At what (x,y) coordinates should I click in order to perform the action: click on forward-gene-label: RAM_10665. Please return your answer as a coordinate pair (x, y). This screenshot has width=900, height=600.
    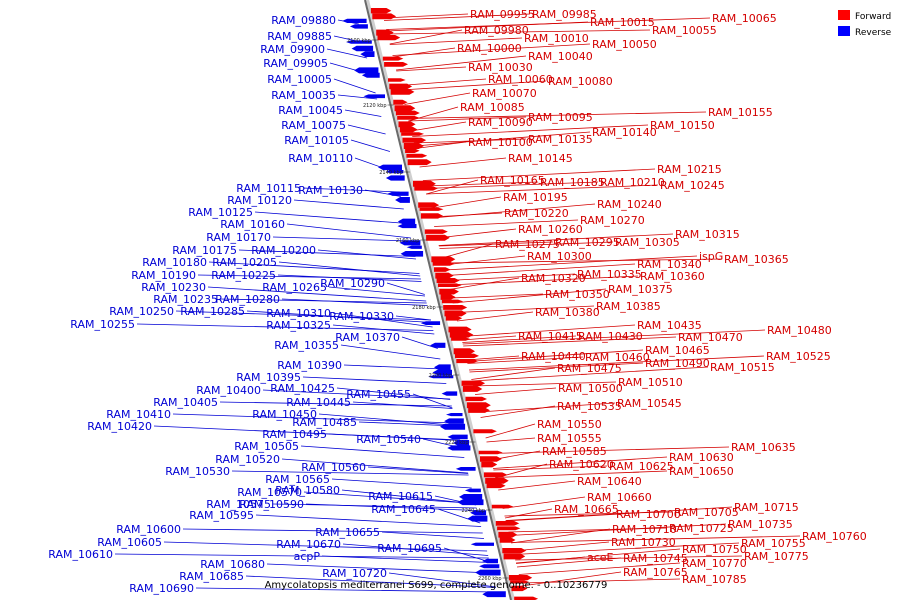
    Looking at the image, I should click on (586, 509).